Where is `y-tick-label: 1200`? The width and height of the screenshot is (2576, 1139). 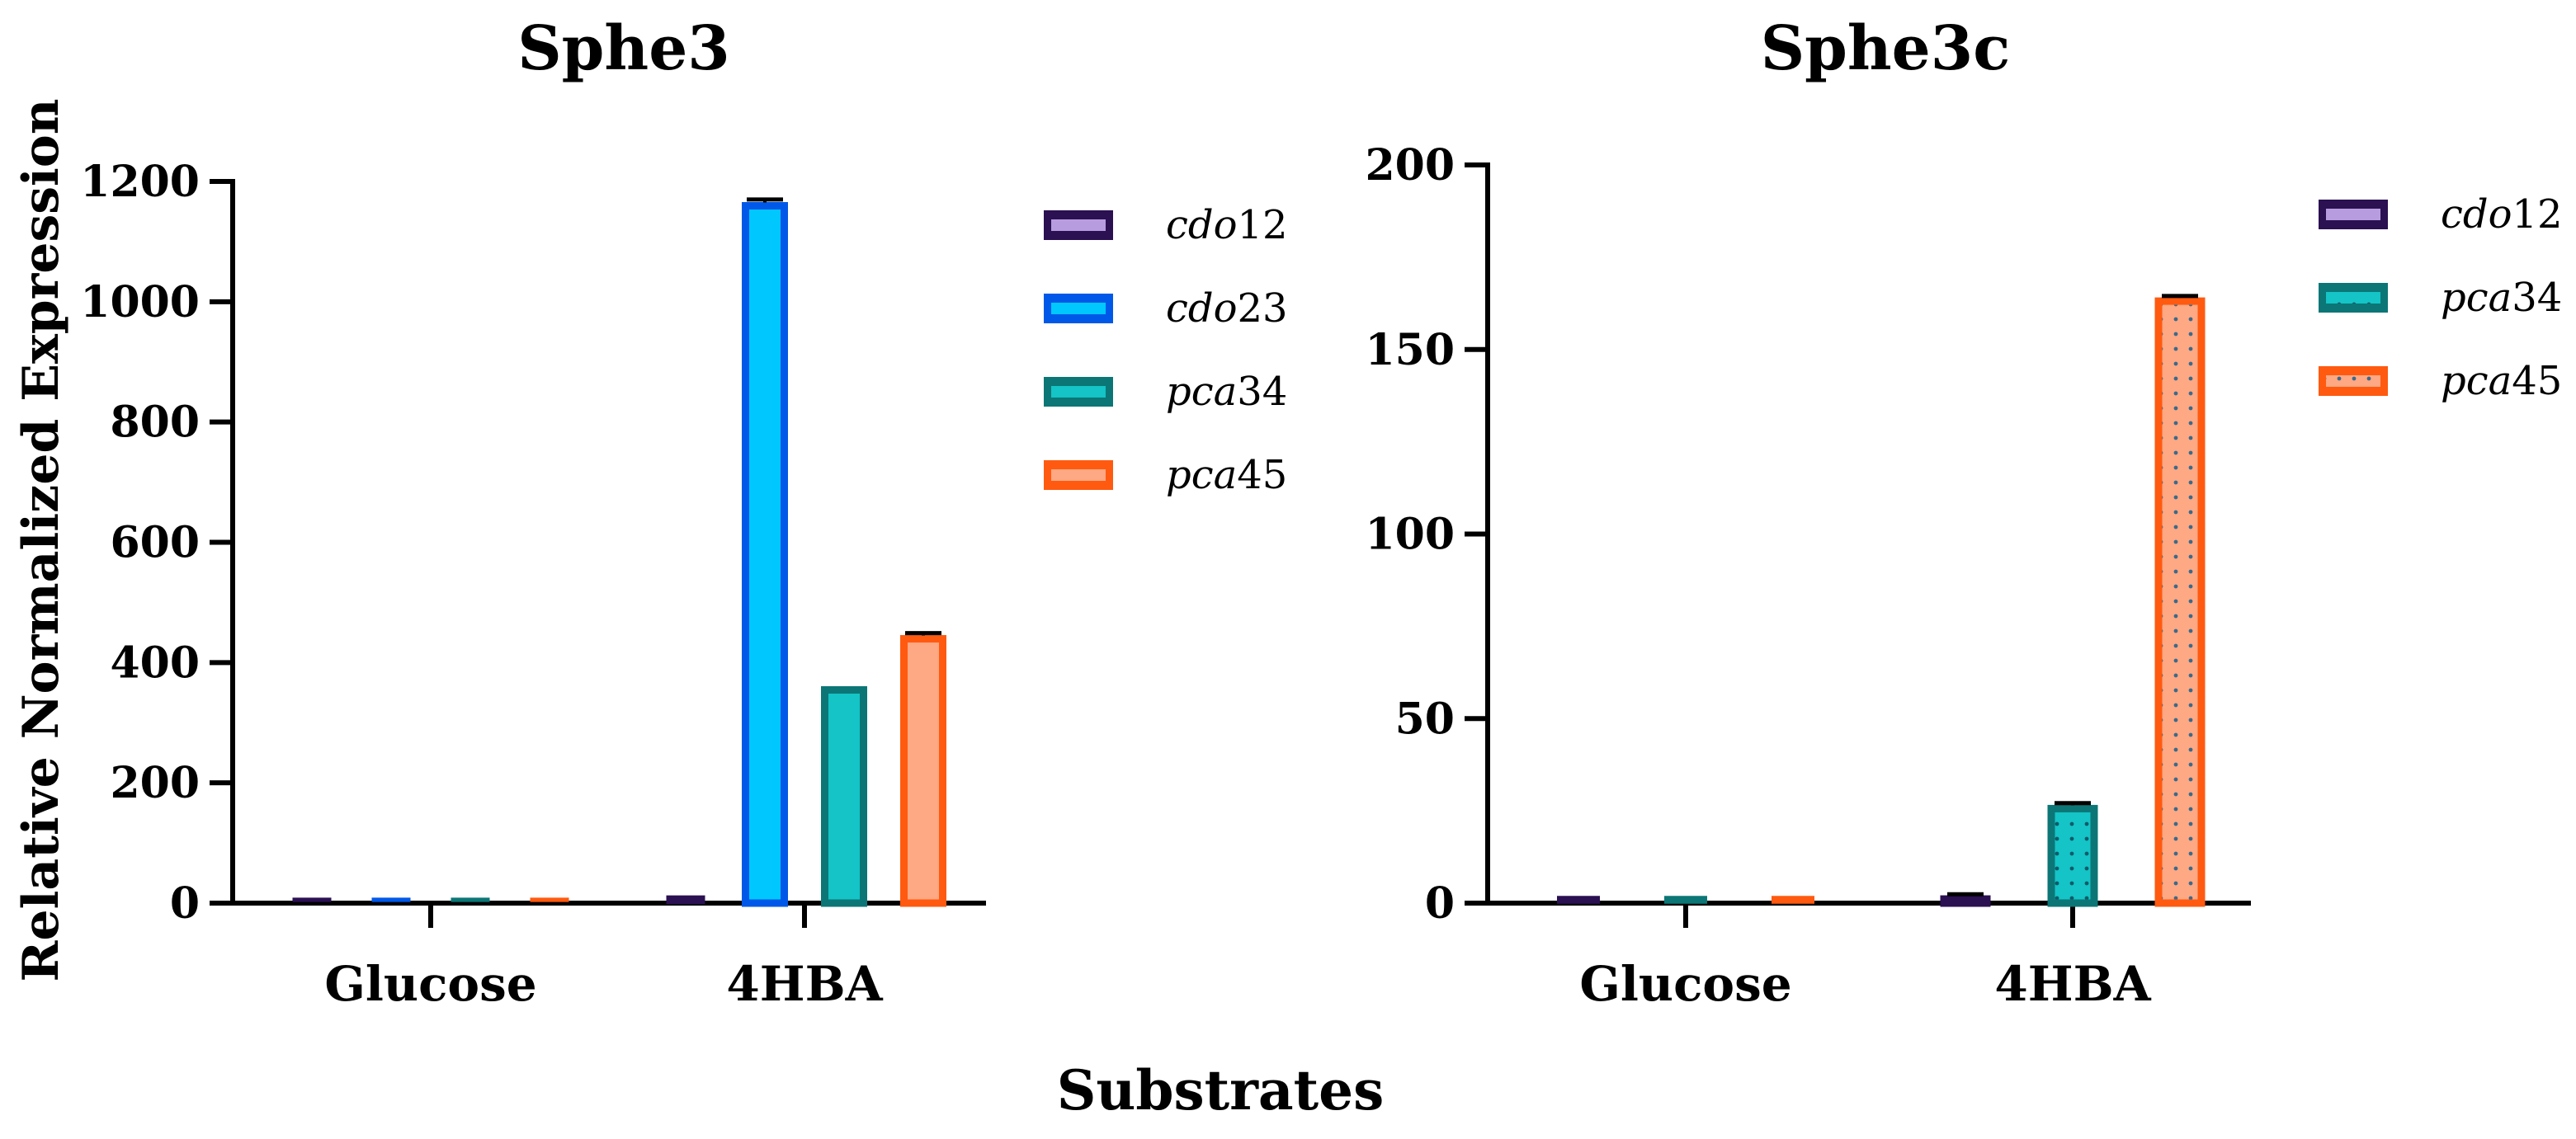 y-tick-label: 1200 is located at coordinates (140, 182).